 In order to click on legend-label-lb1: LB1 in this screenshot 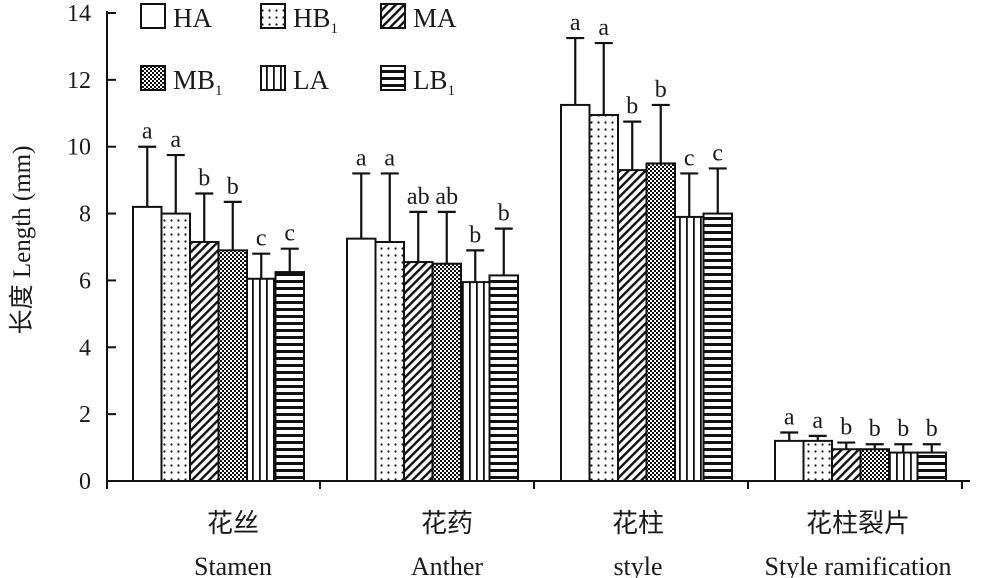, I will do `click(434, 82)`.